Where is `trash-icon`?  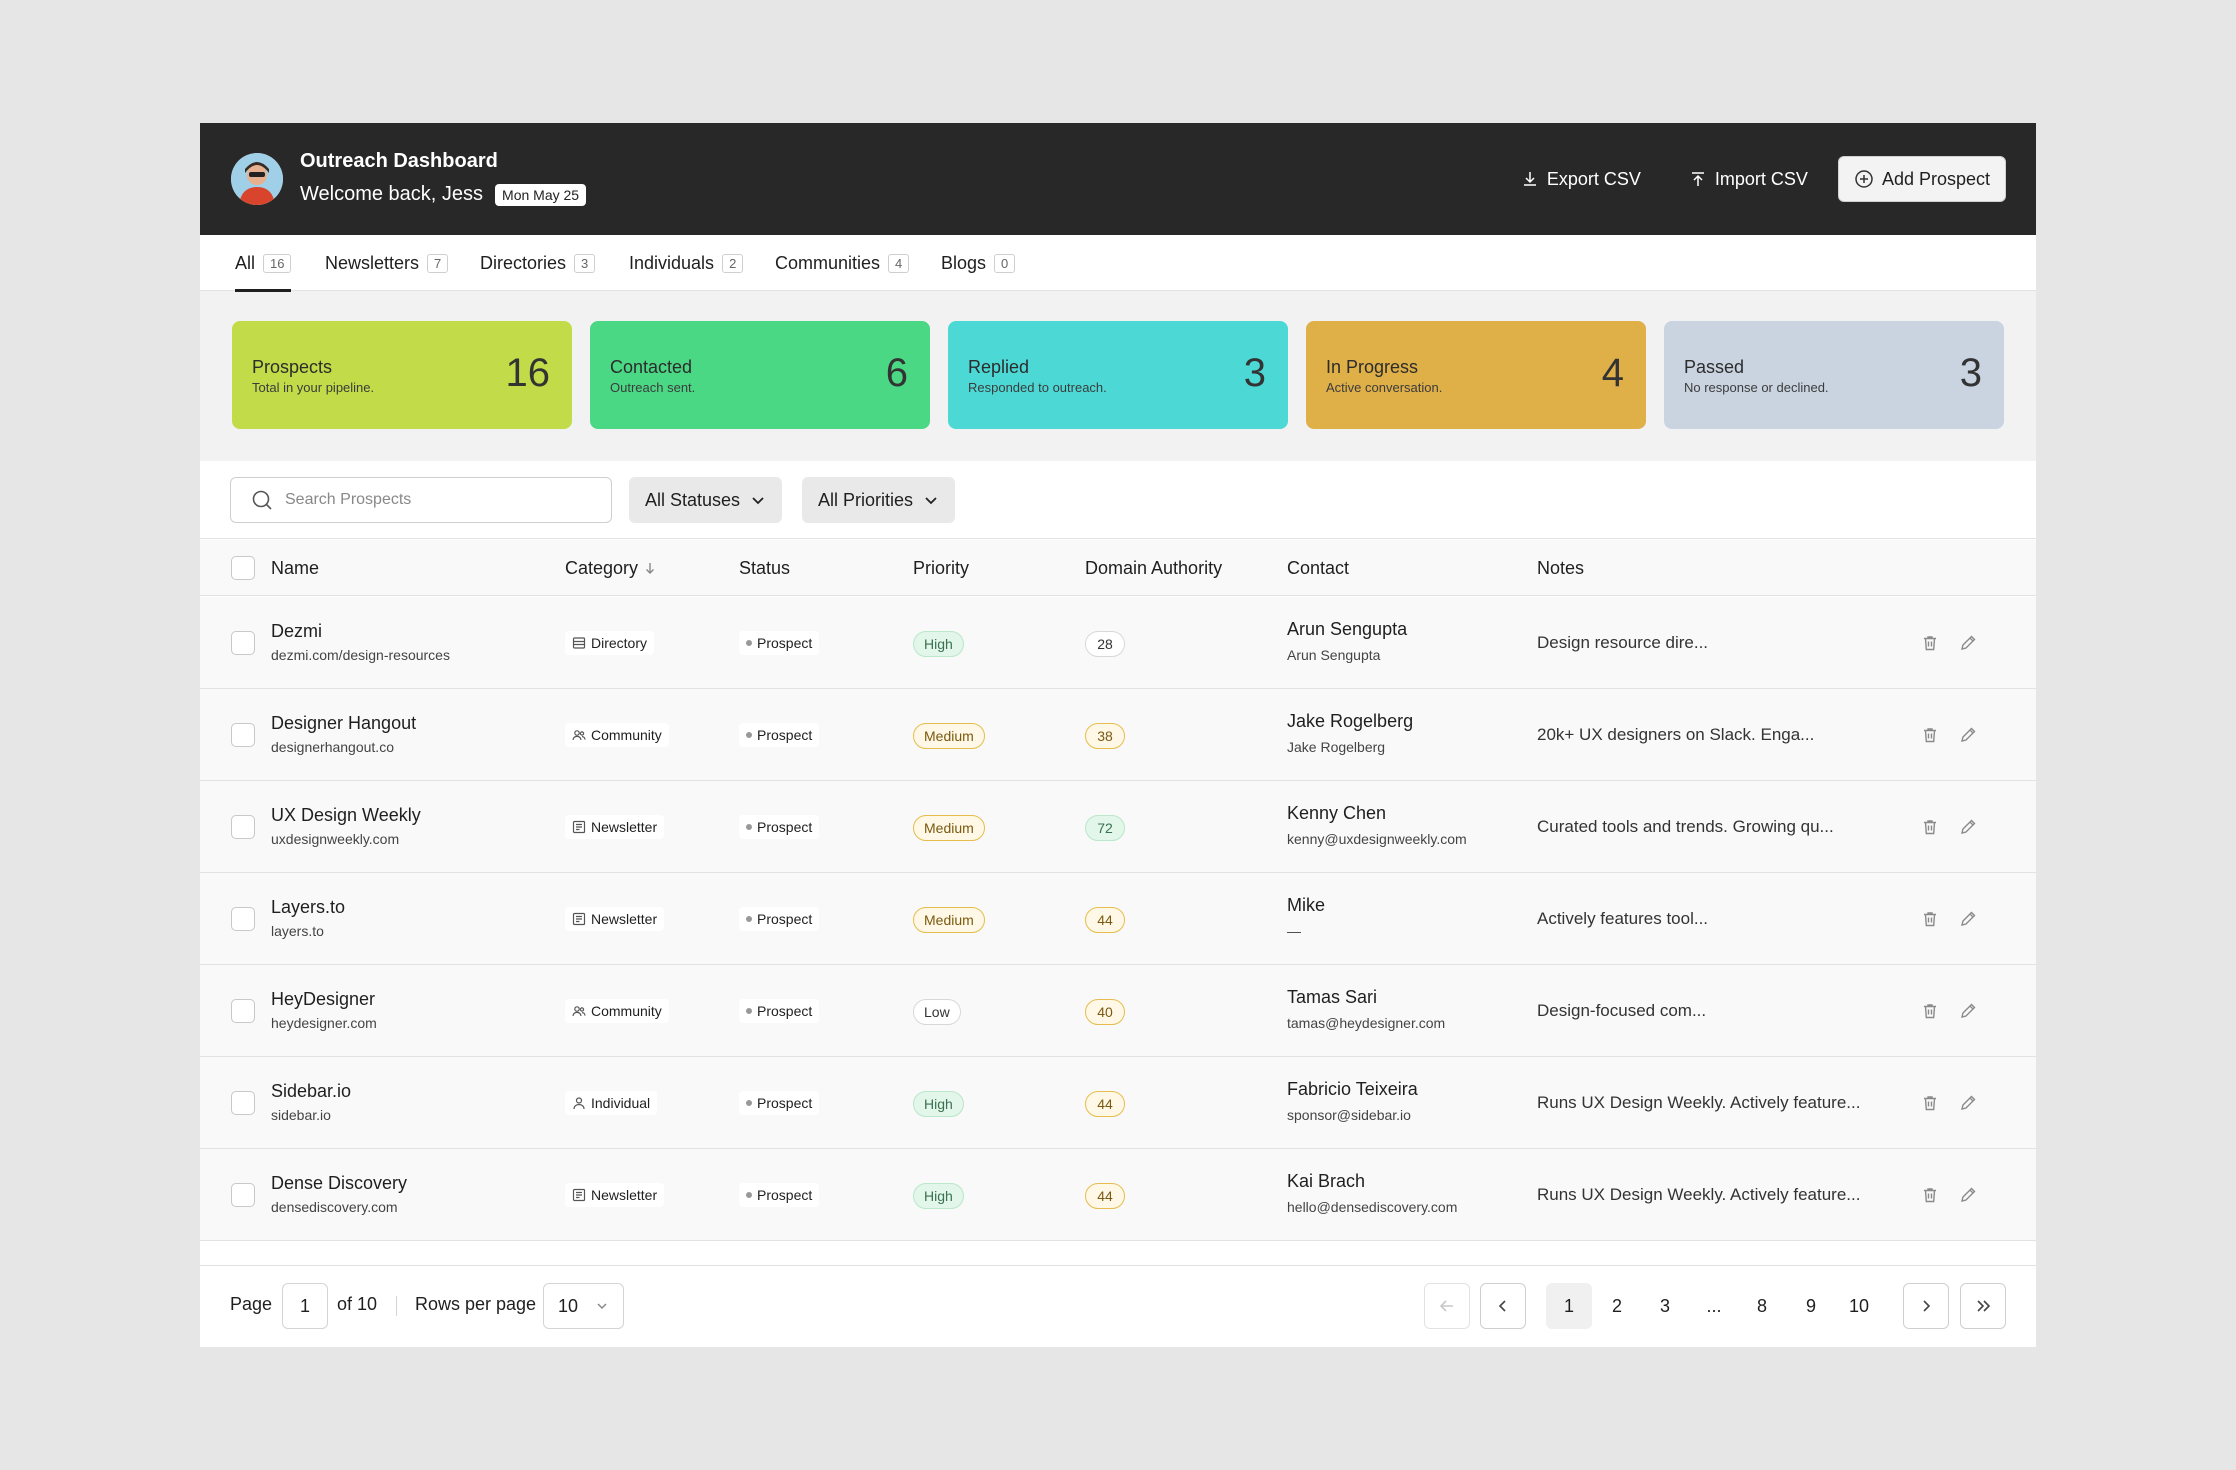 trash-icon is located at coordinates (1930, 1103).